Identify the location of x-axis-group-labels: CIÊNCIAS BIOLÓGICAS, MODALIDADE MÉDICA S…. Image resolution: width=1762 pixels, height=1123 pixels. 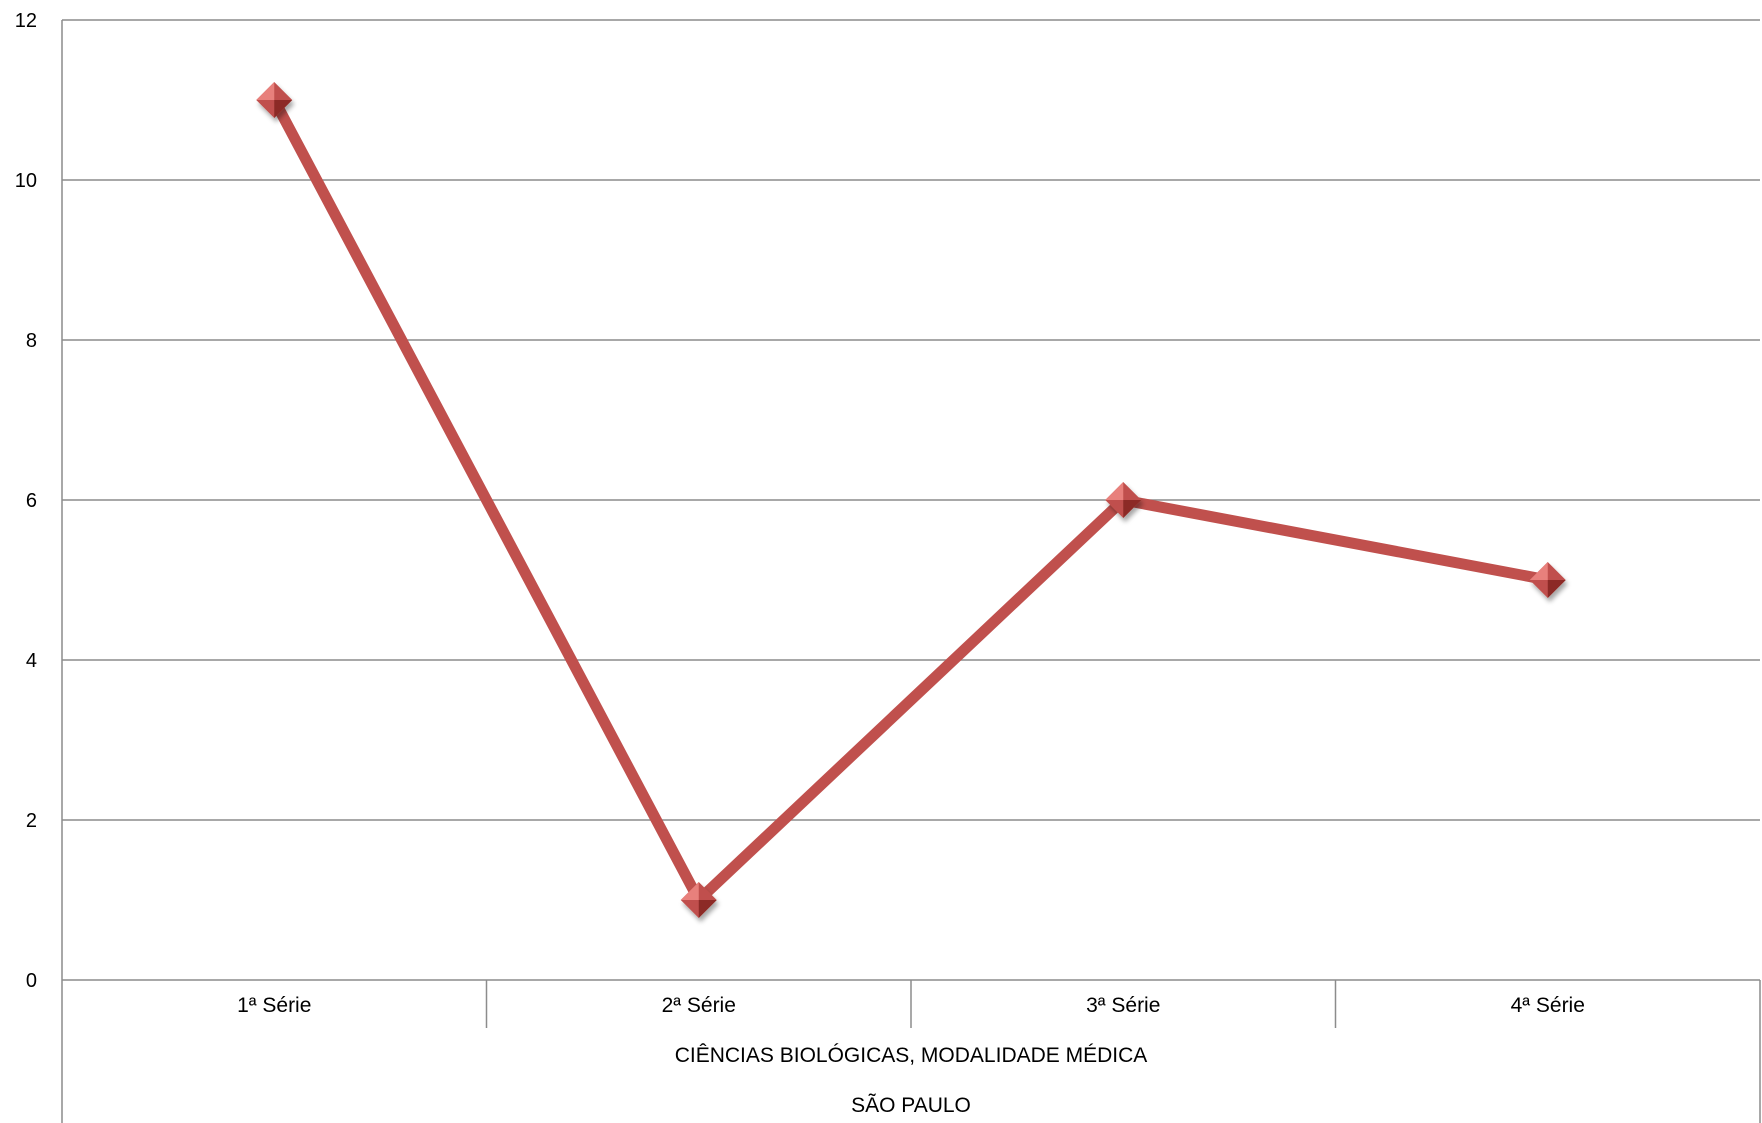
(911, 1080).